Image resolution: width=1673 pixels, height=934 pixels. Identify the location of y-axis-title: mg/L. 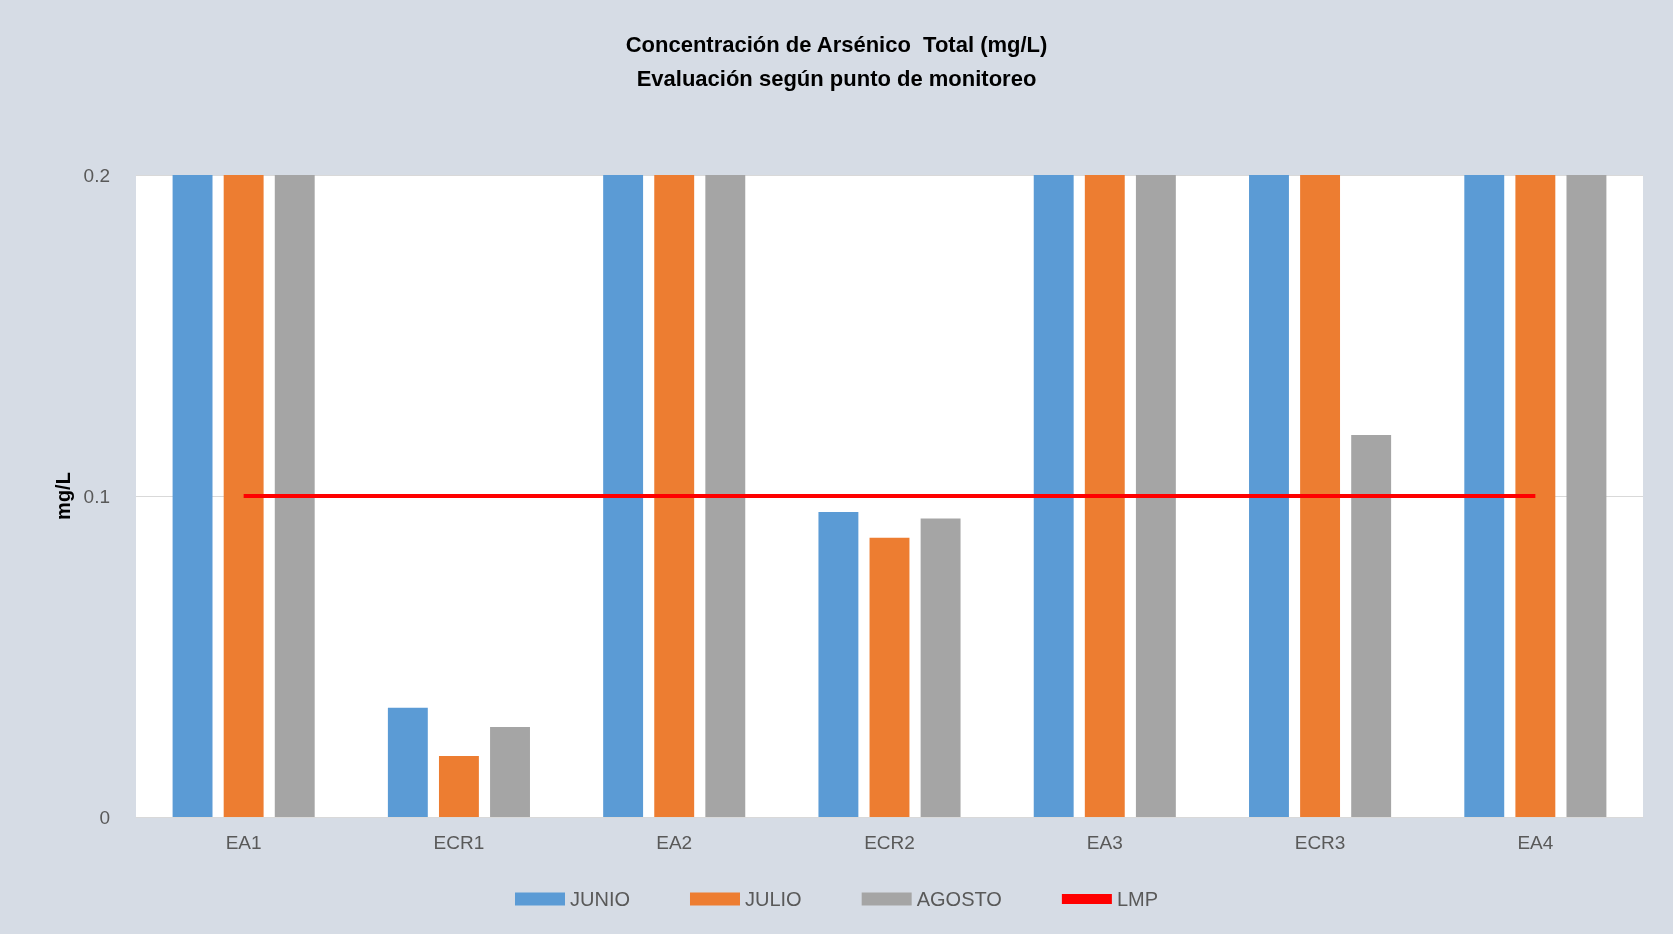
(62, 496).